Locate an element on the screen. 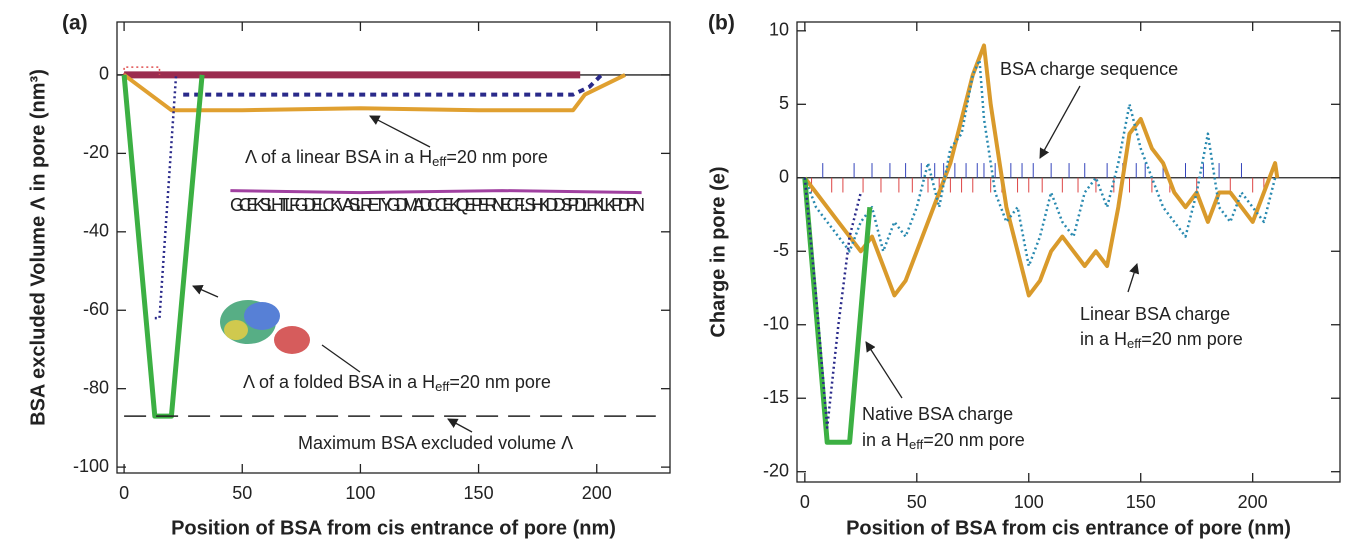  annotation: Native BSA charge is located at coordinates (937, 414).